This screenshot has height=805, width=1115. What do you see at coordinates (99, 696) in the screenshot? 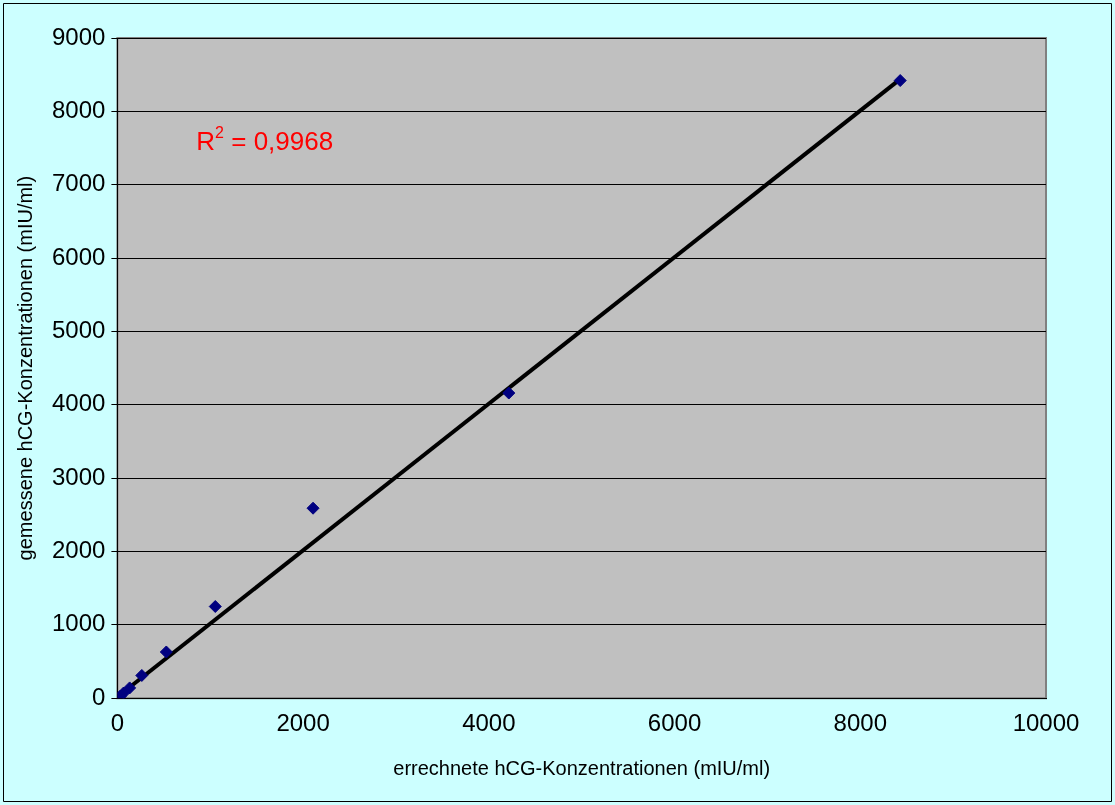
I see `y-tick-label: 0` at bounding box center [99, 696].